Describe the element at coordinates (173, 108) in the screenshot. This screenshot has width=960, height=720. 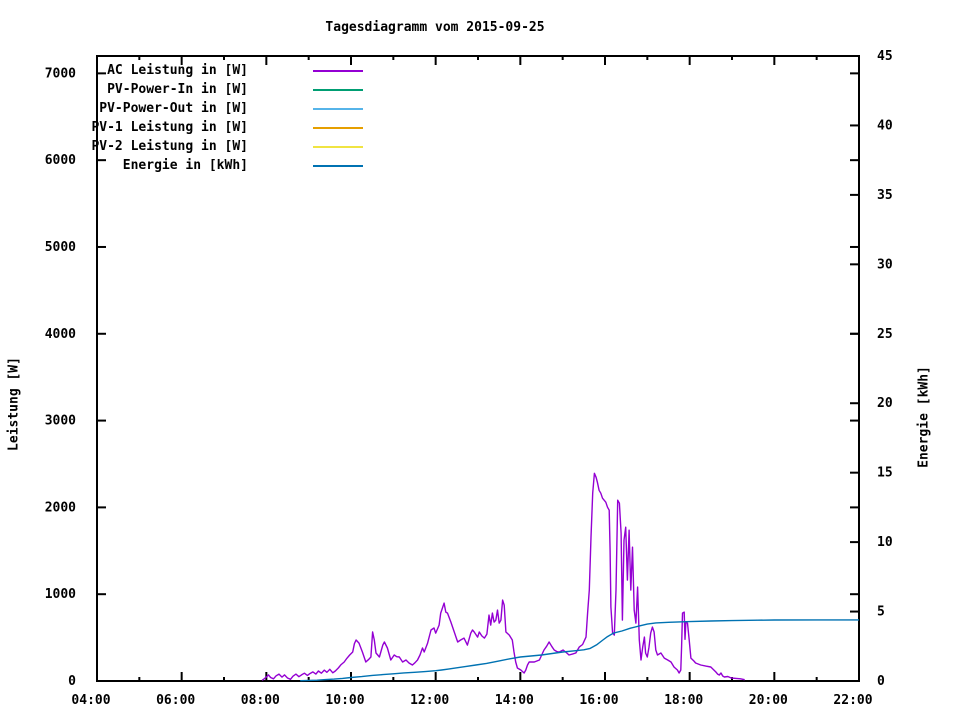
I see `legend-label: PV-Power-Out in [W]` at that location.